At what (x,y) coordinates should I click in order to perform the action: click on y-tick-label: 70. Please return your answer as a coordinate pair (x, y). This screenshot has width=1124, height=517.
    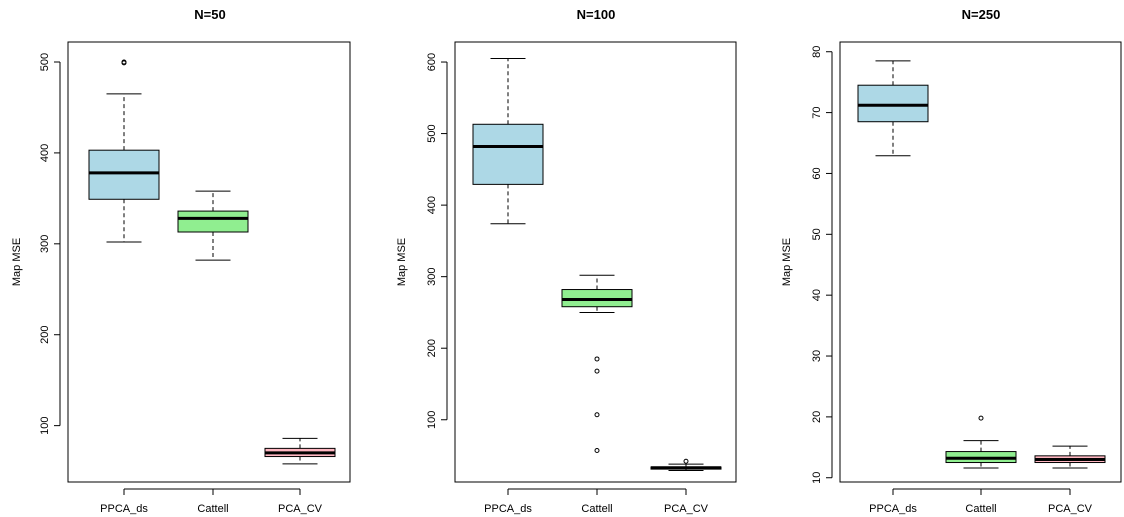
    Looking at the image, I should click on (817, 112).